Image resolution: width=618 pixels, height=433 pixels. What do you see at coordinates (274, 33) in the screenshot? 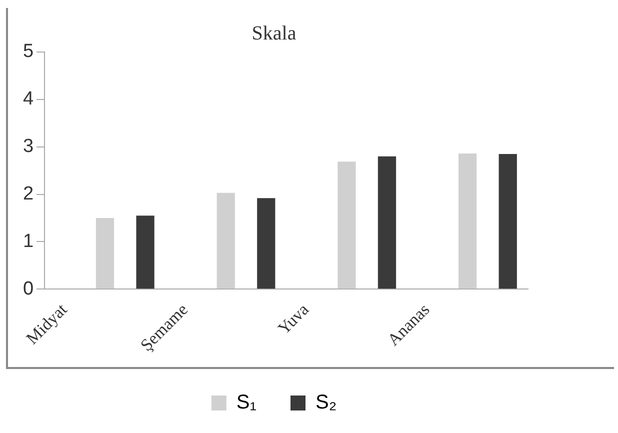
I see `chart-title: Skala` at bounding box center [274, 33].